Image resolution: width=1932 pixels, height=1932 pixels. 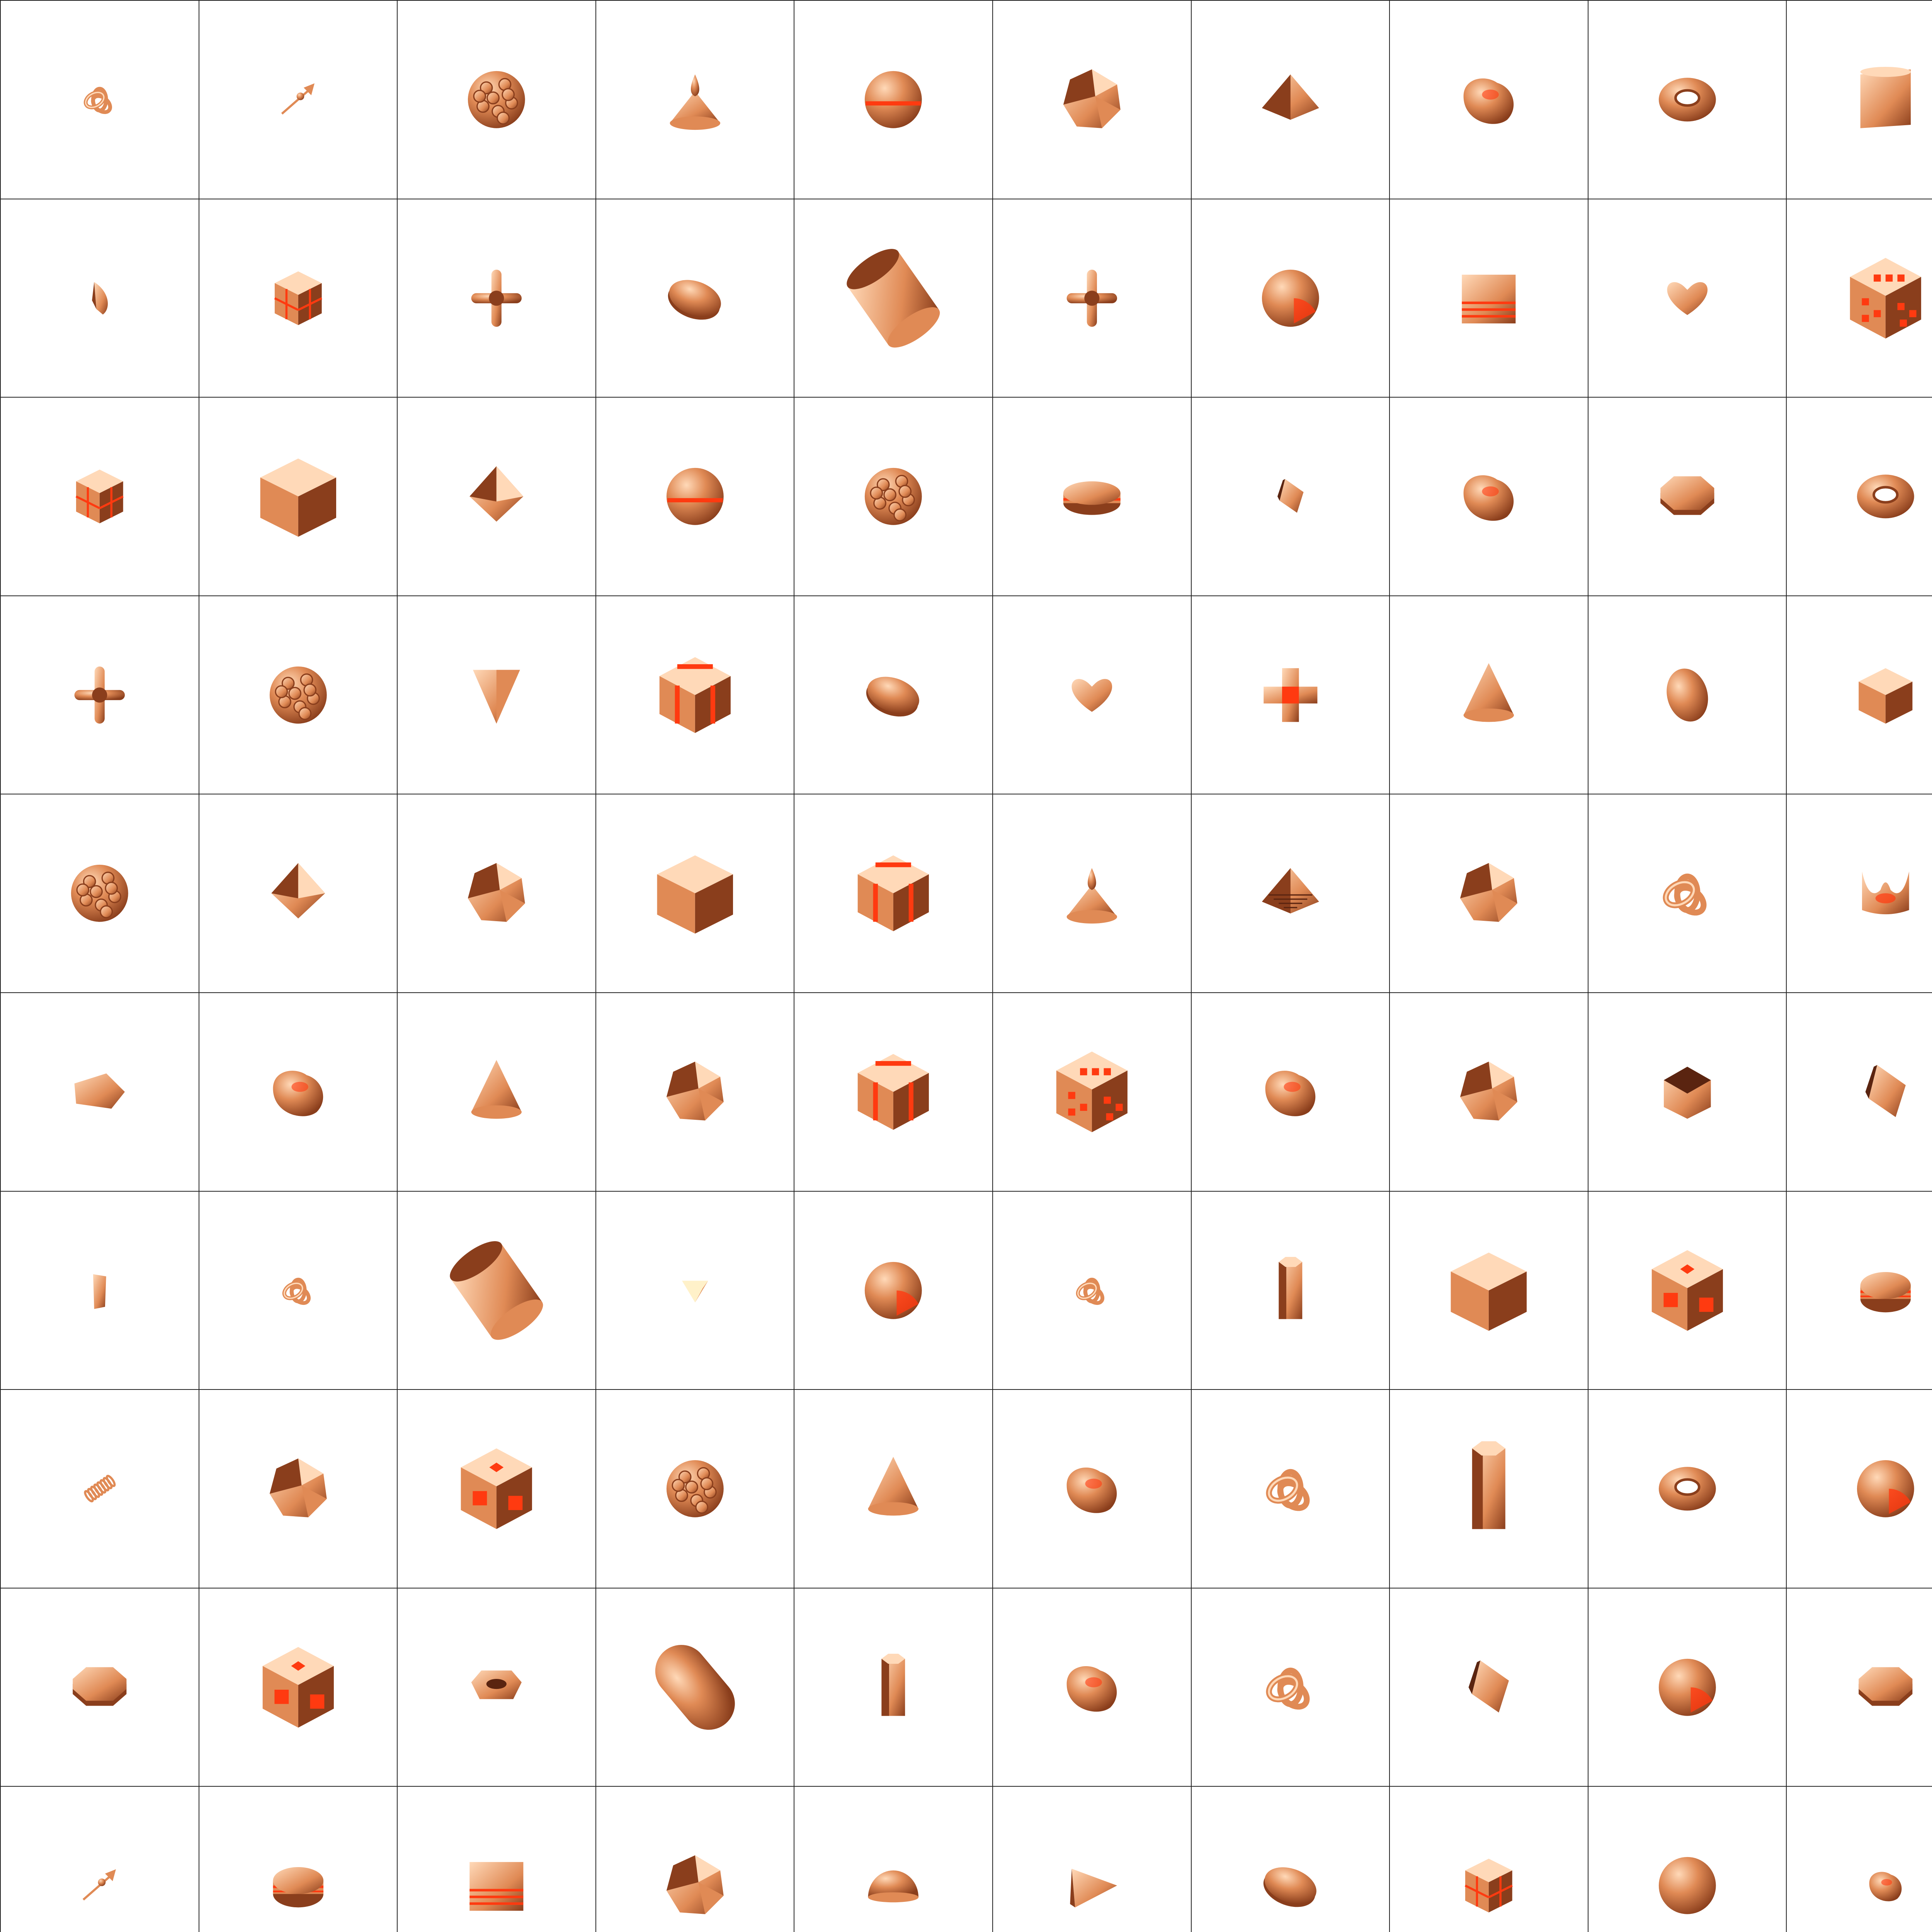 What do you see at coordinates (1687, 1291) in the screenshot?
I see `grid-cell-r7-c9` at bounding box center [1687, 1291].